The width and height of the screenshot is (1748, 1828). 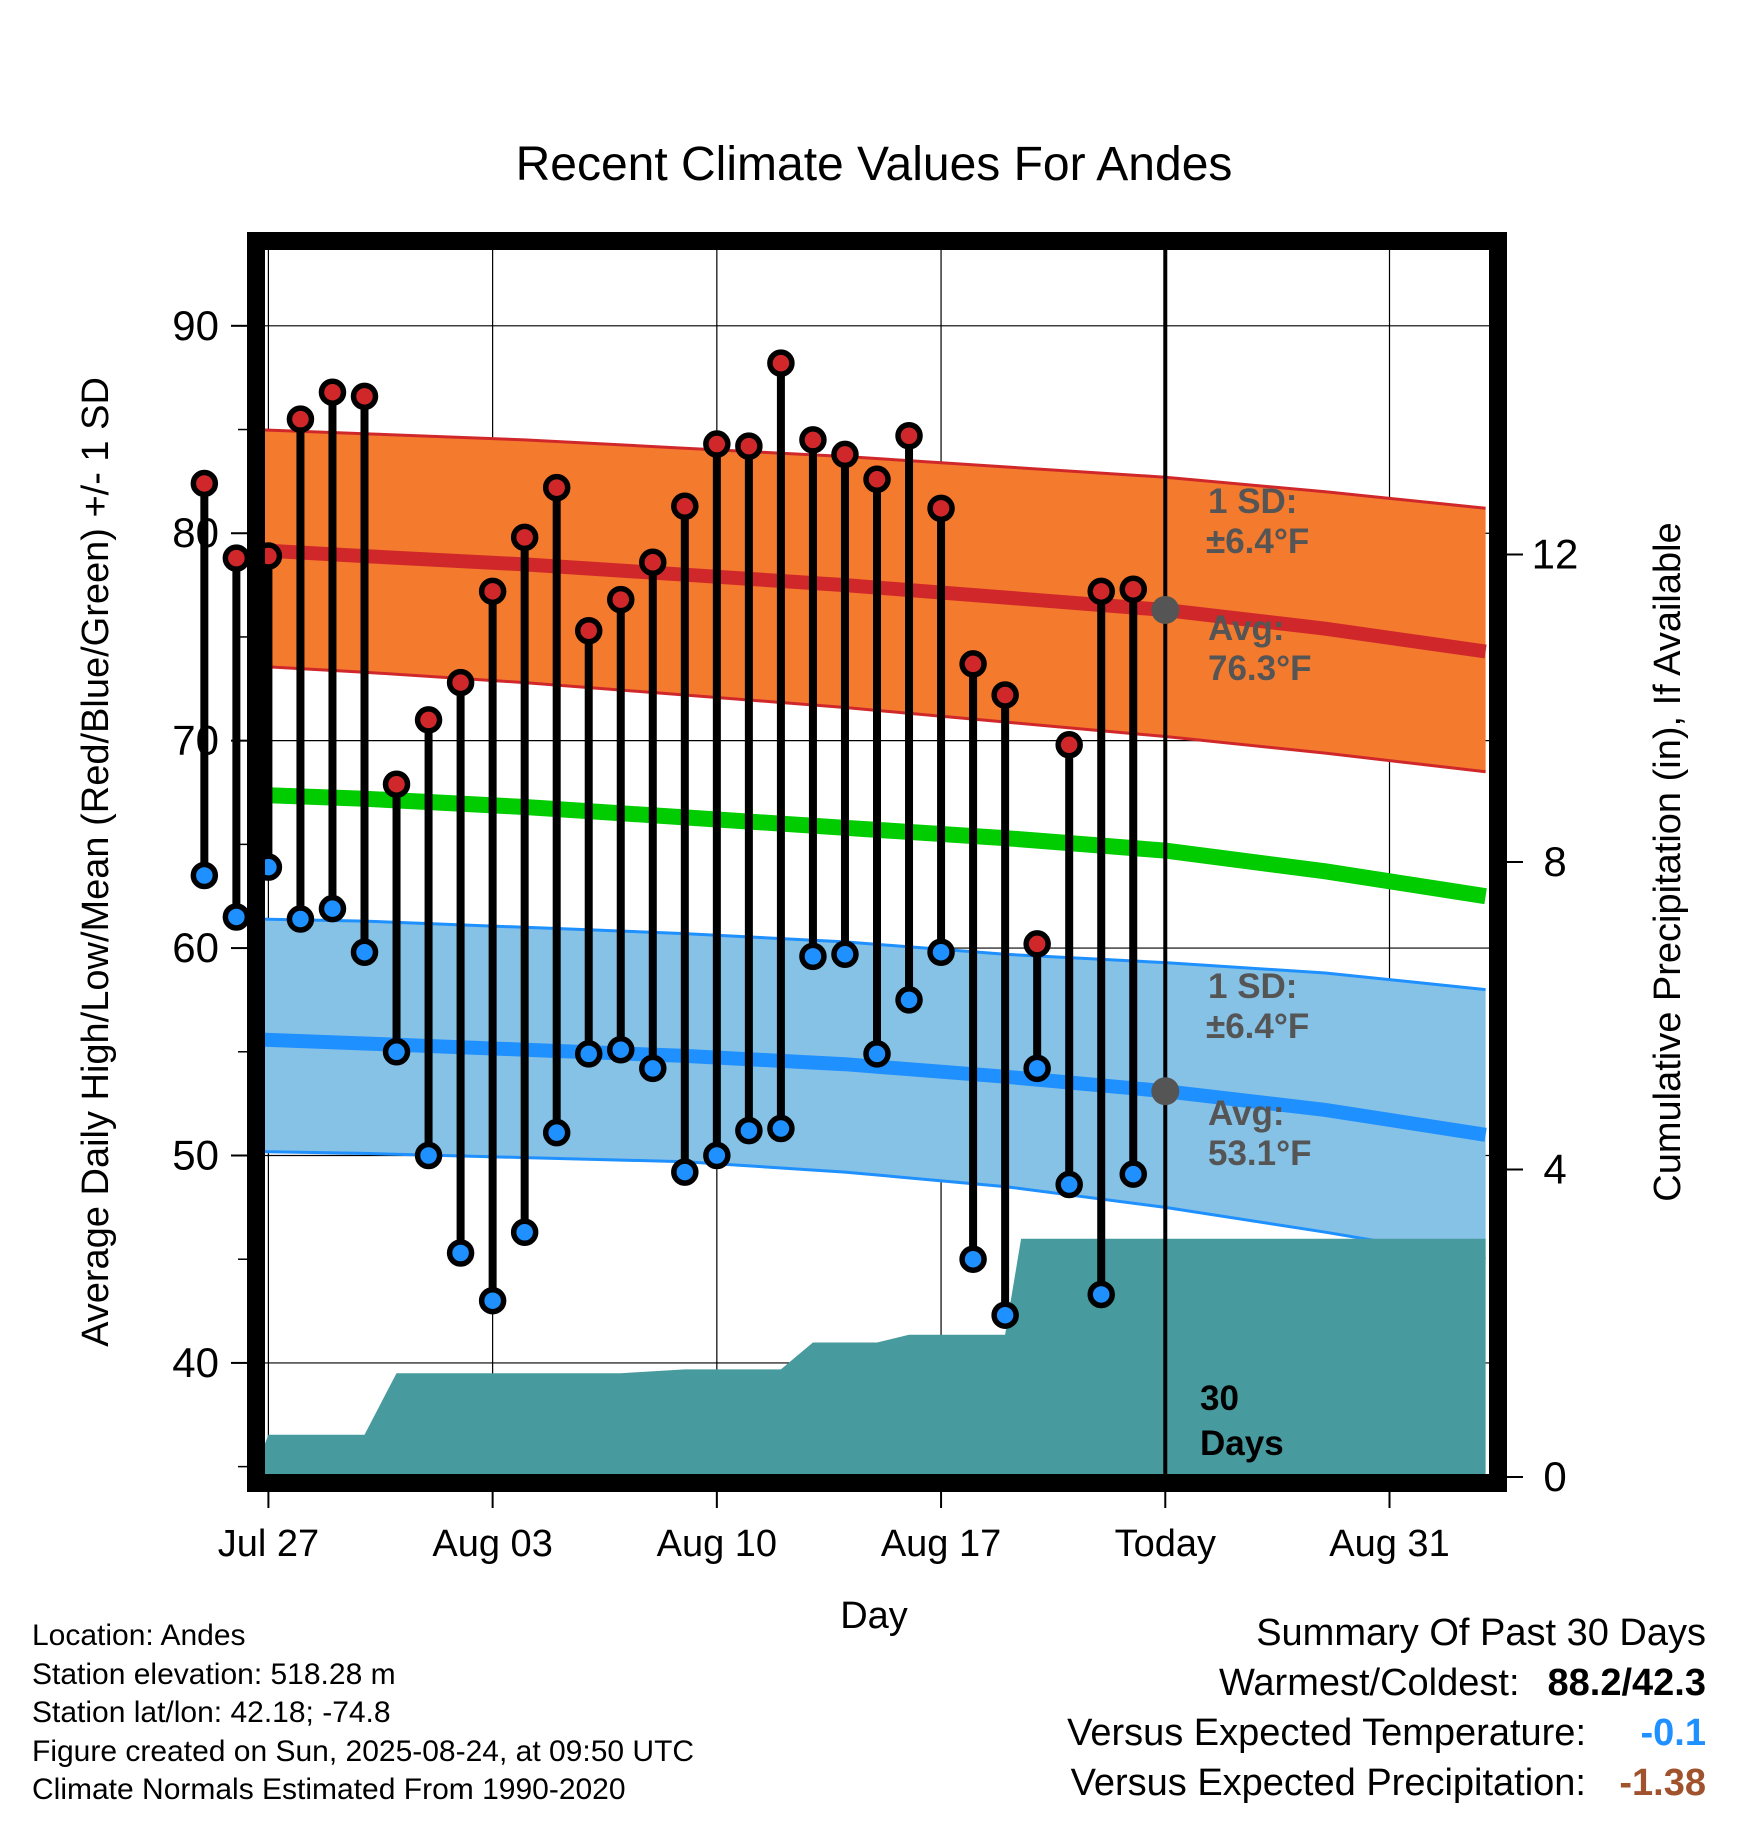 I want to click on y-tick-label: 50, so click(x=195, y=1154).